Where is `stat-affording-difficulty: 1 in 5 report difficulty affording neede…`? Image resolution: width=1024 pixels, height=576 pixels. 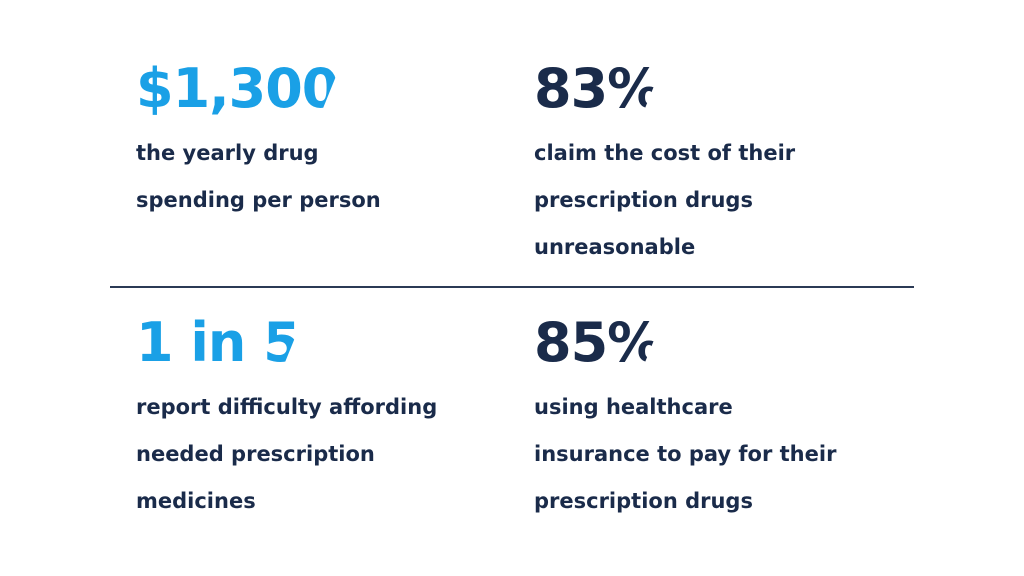 stat-affording-difficulty: 1 in 5 report difficulty affording neede… is located at coordinates (286, 418).